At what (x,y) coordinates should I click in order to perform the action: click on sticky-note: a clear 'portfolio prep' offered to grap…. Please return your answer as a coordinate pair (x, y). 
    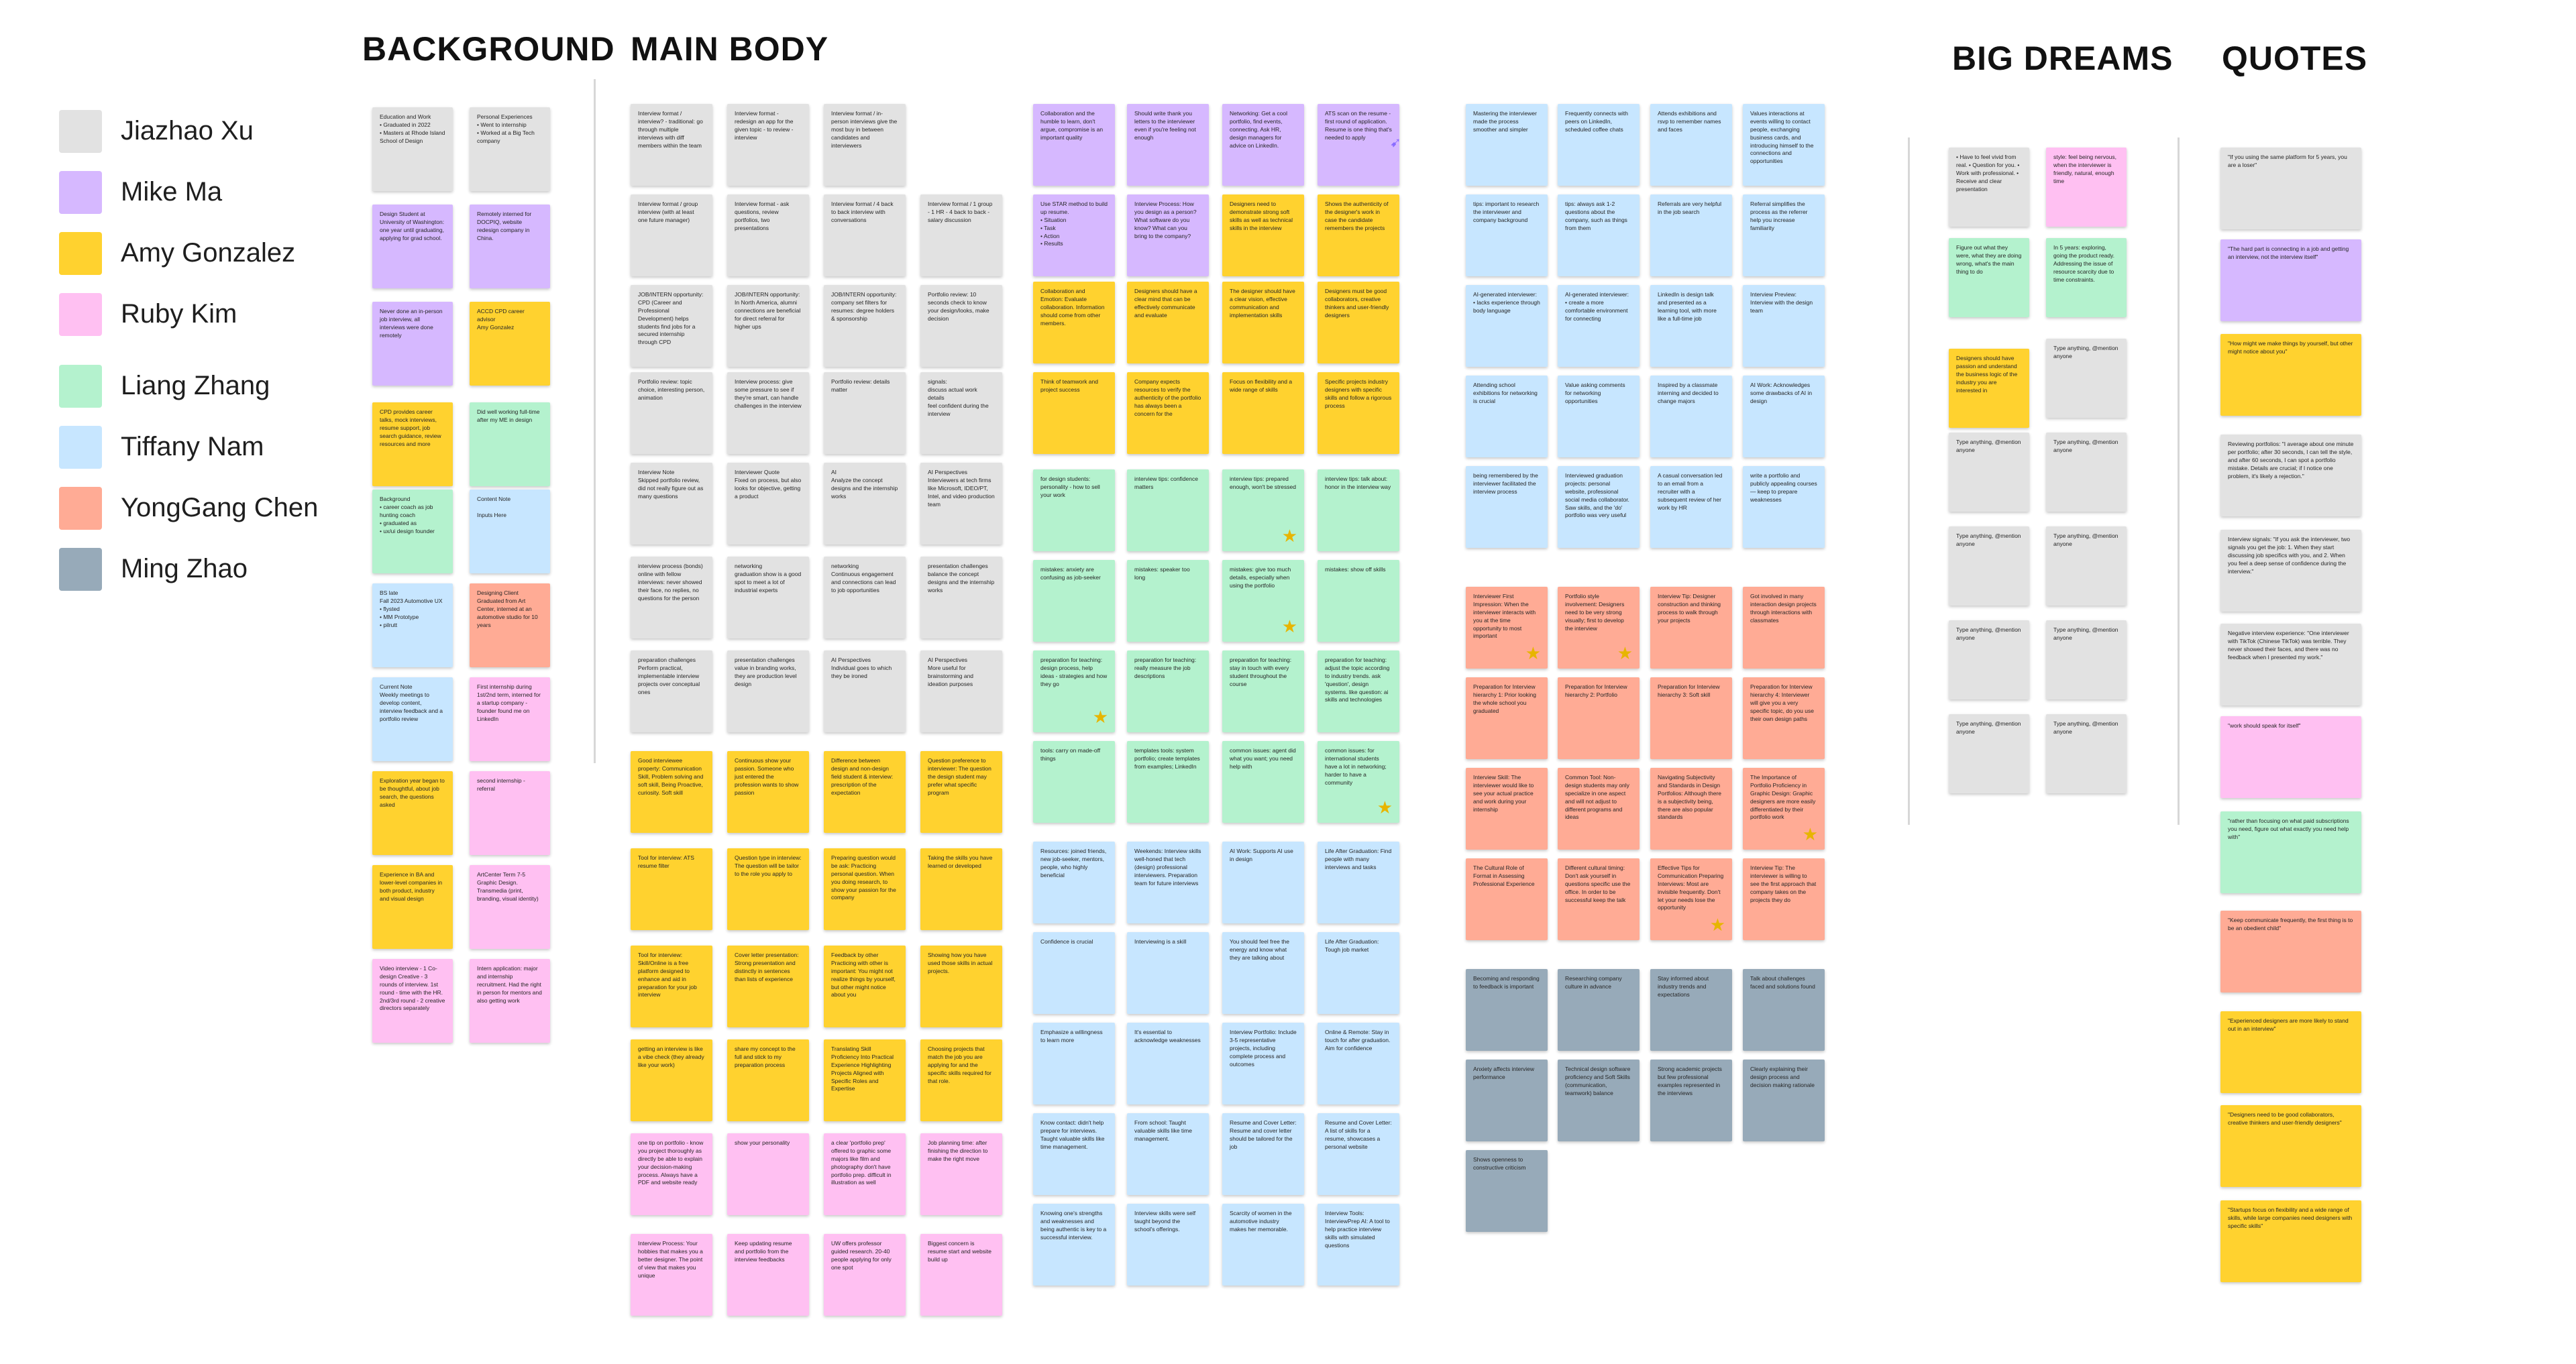
    Looking at the image, I should click on (865, 1174).